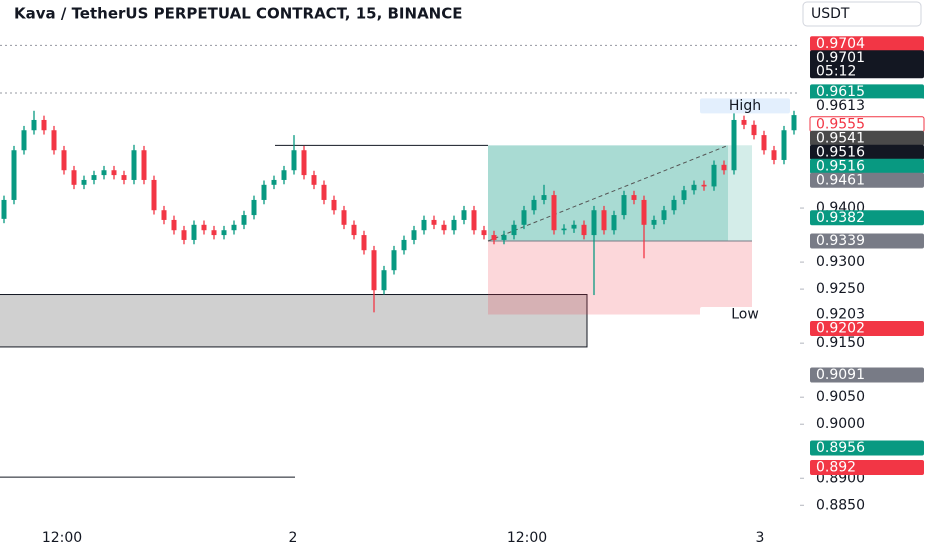  What do you see at coordinates (830, 14) in the screenshot?
I see `currency-label: USDT` at bounding box center [830, 14].